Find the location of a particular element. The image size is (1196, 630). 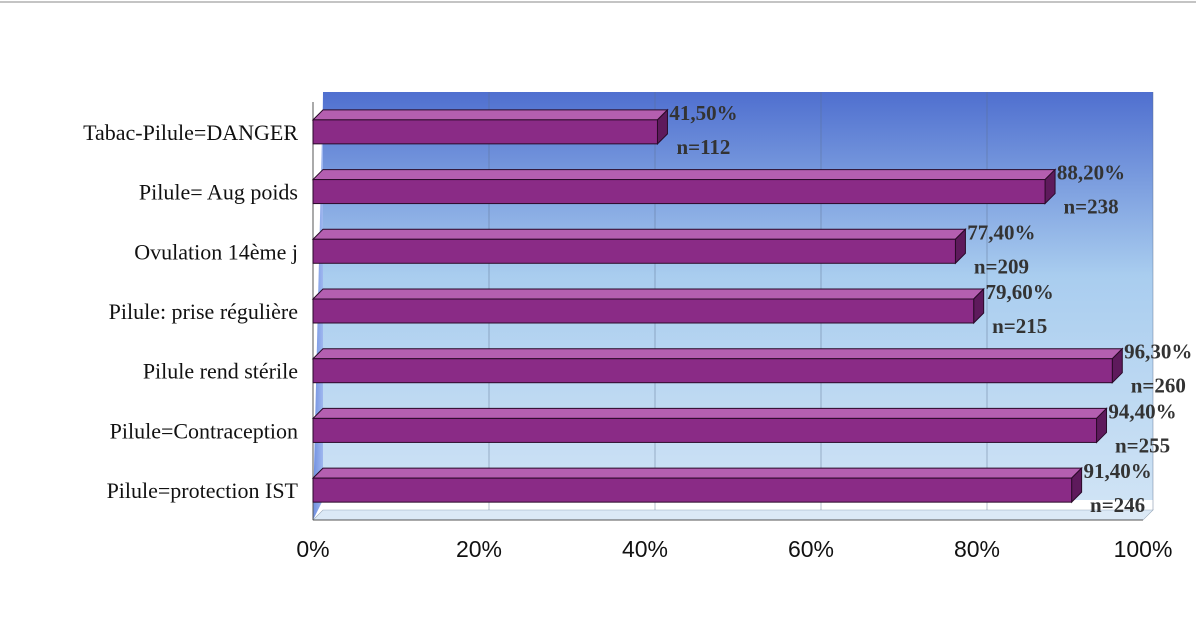

x-tick-label: 60% is located at coordinates (811, 549).